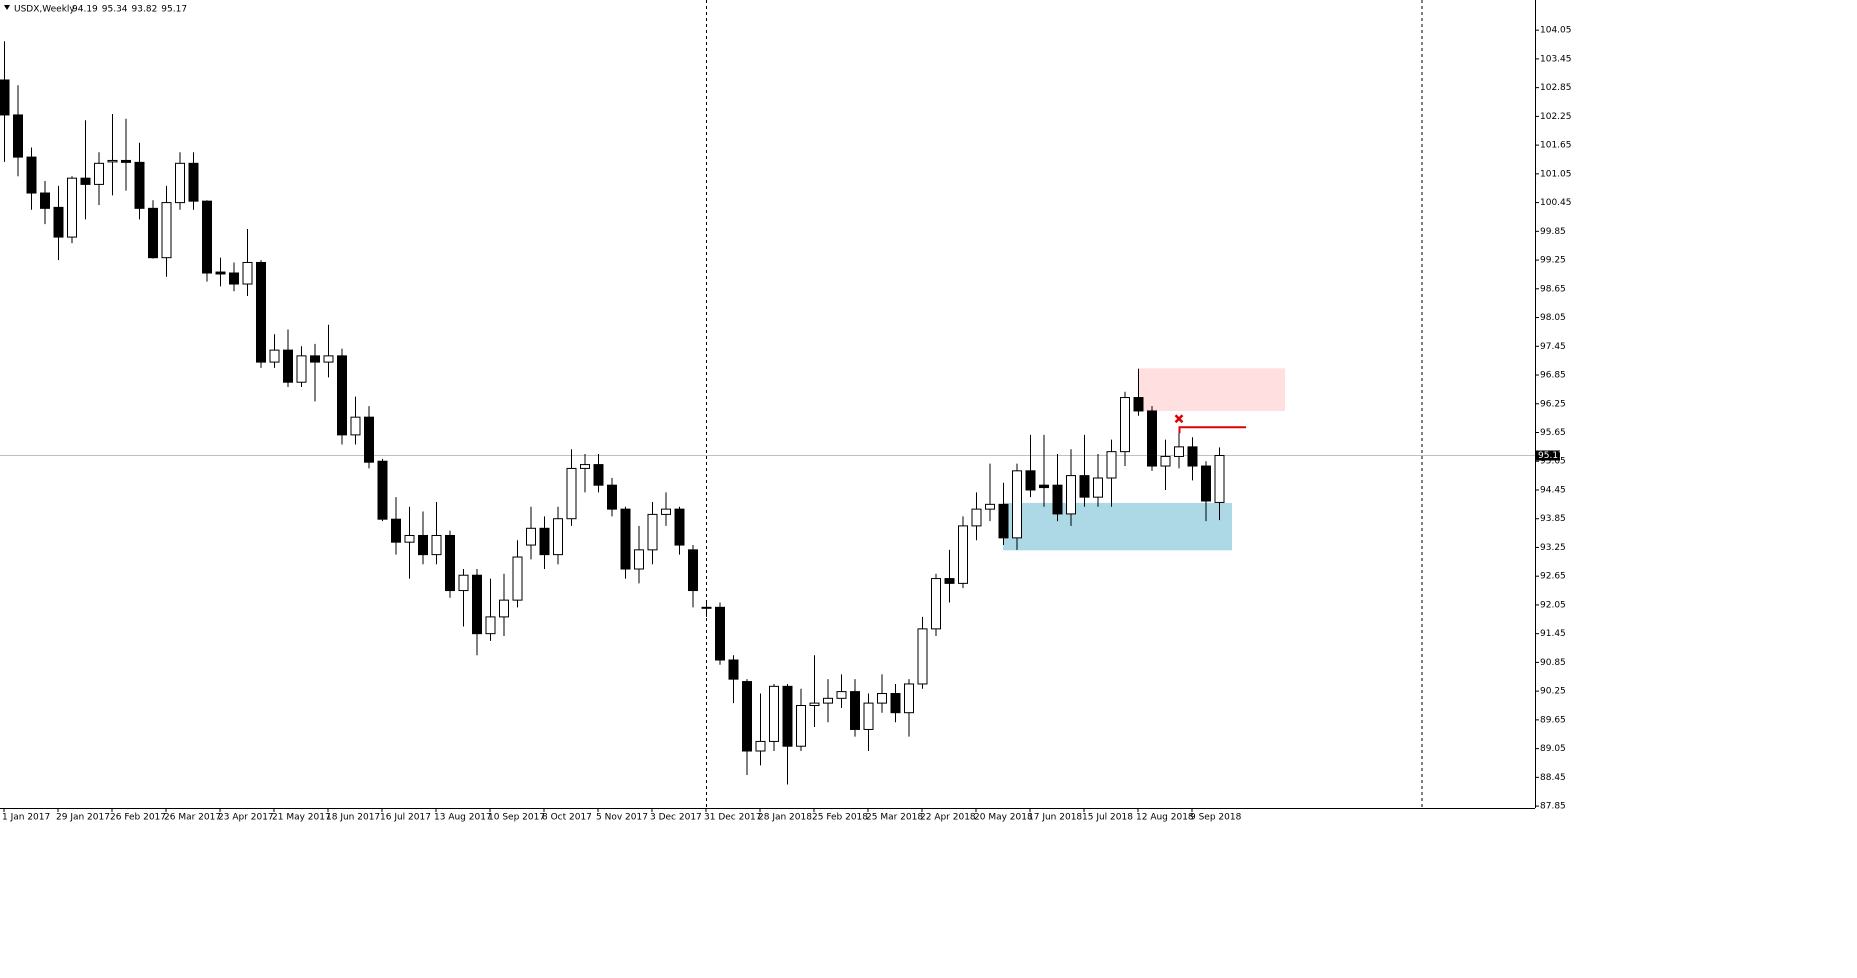  I want to click on y-tick-label: 98.65, so click(1553, 289).